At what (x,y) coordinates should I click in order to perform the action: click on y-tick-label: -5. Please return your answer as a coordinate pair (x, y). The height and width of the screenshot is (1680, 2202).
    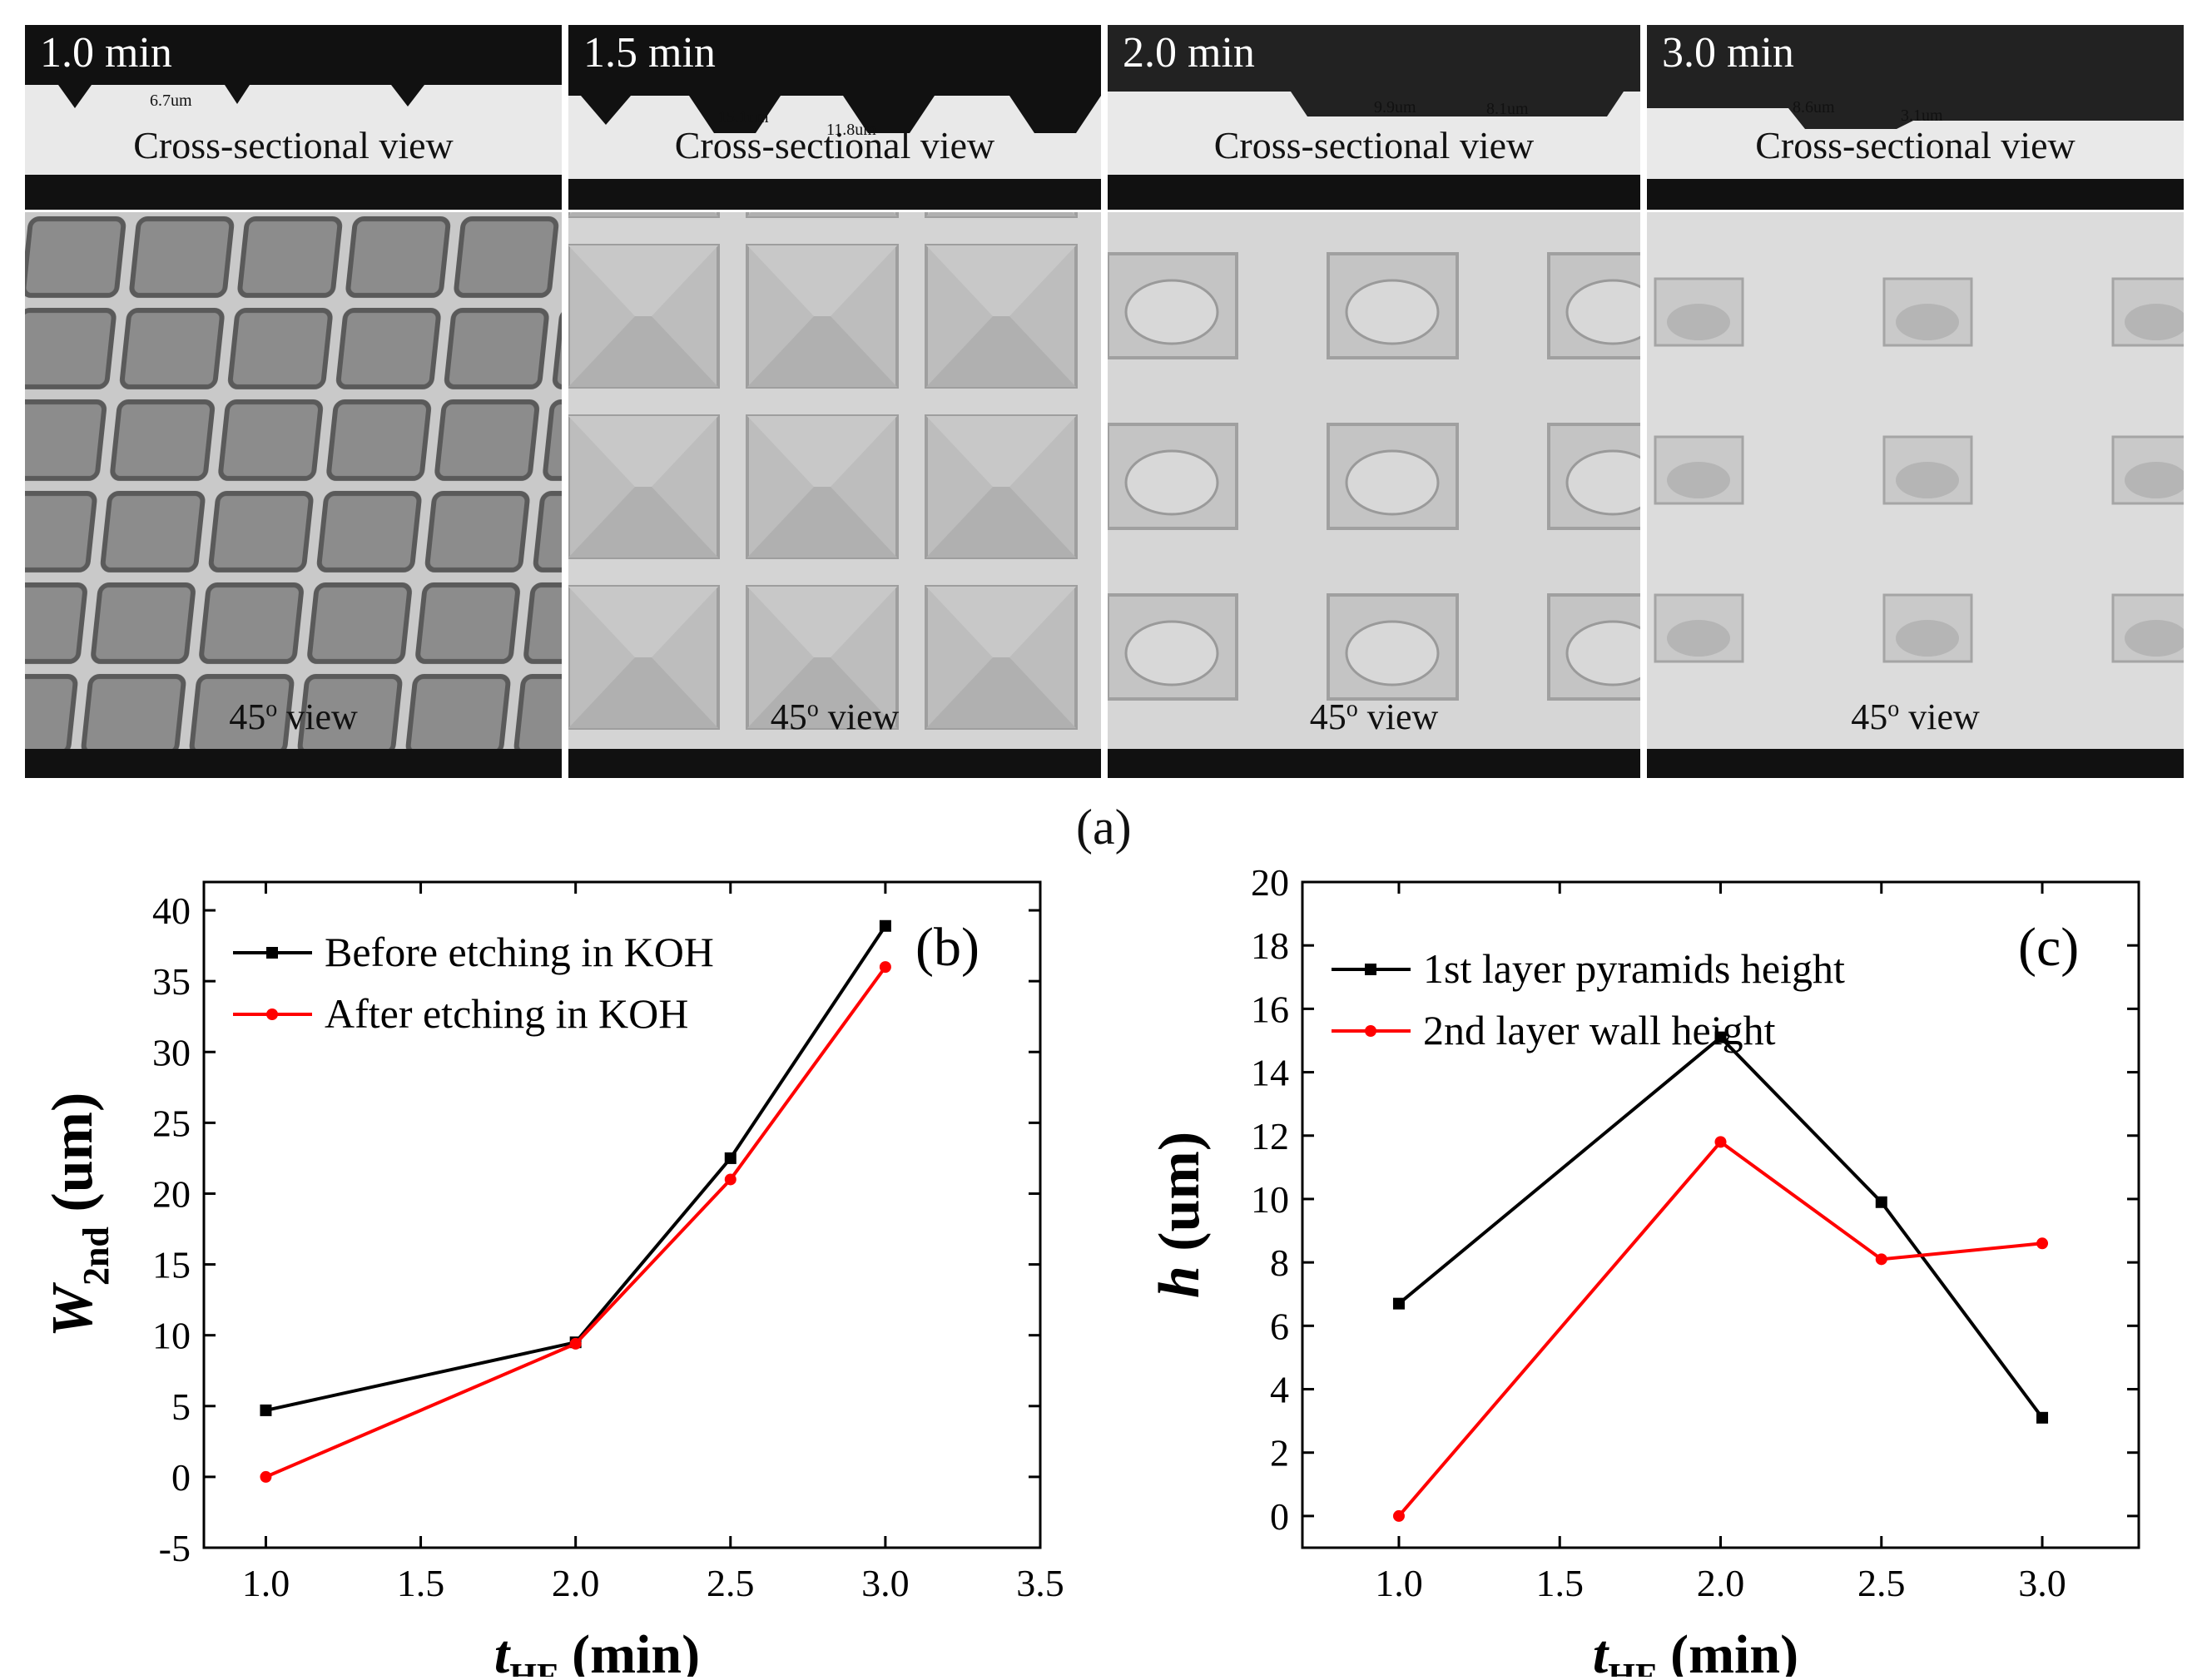
    Looking at the image, I should click on (175, 1548).